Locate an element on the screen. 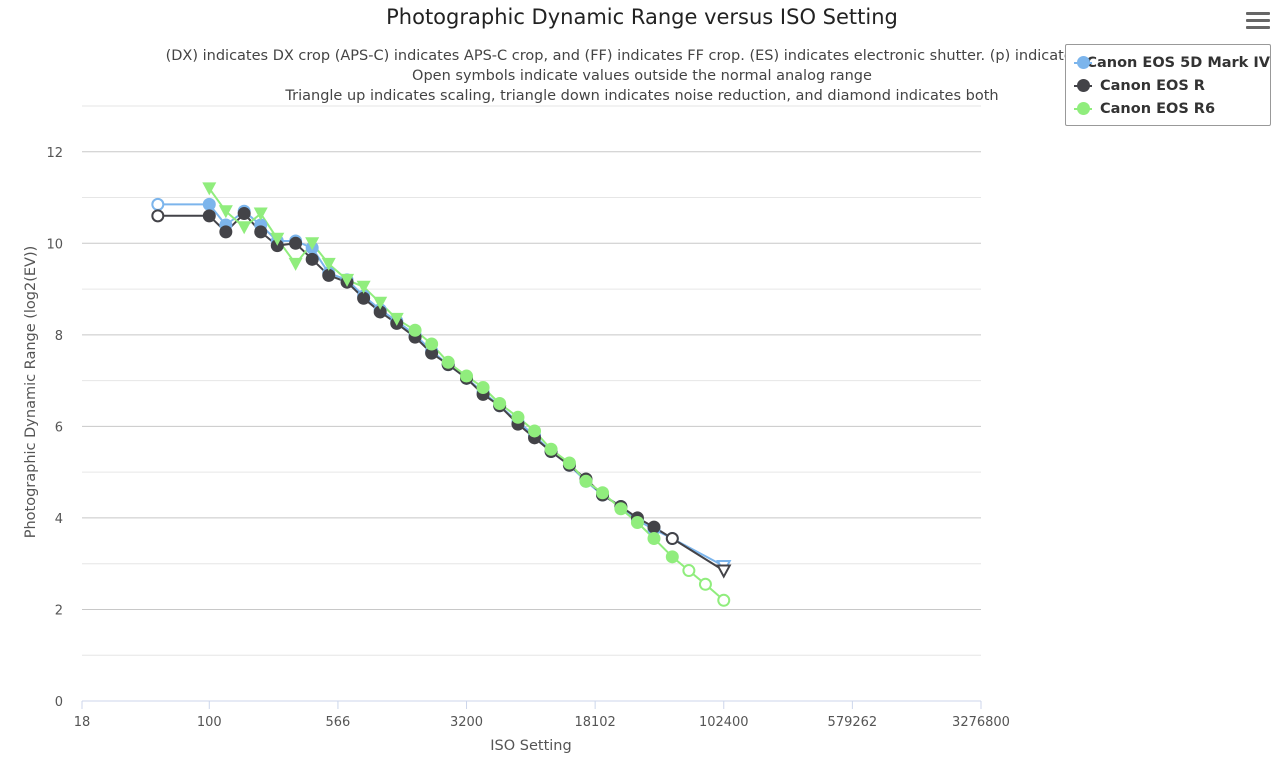 This screenshot has width=1280, height=762. x-tick-label: 566 is located at coordinates (338, 722).